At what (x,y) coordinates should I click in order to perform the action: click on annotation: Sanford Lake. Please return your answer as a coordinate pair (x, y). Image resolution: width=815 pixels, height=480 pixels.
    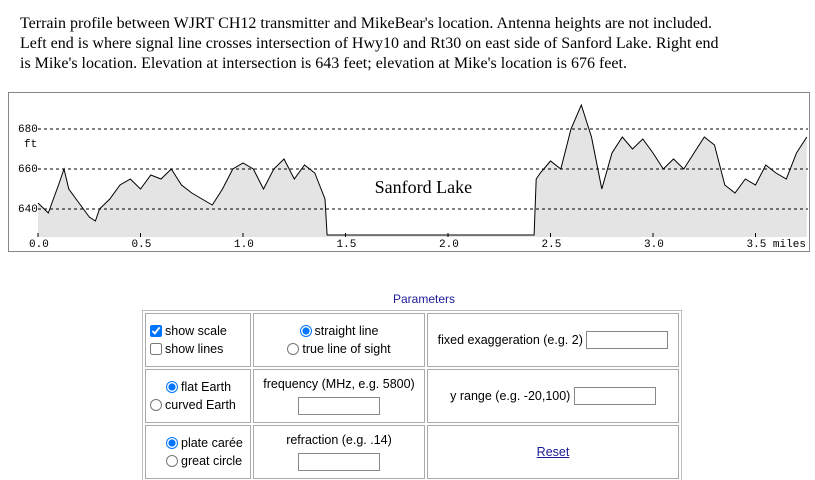
    Looking at the image, I should click on (423, 187).